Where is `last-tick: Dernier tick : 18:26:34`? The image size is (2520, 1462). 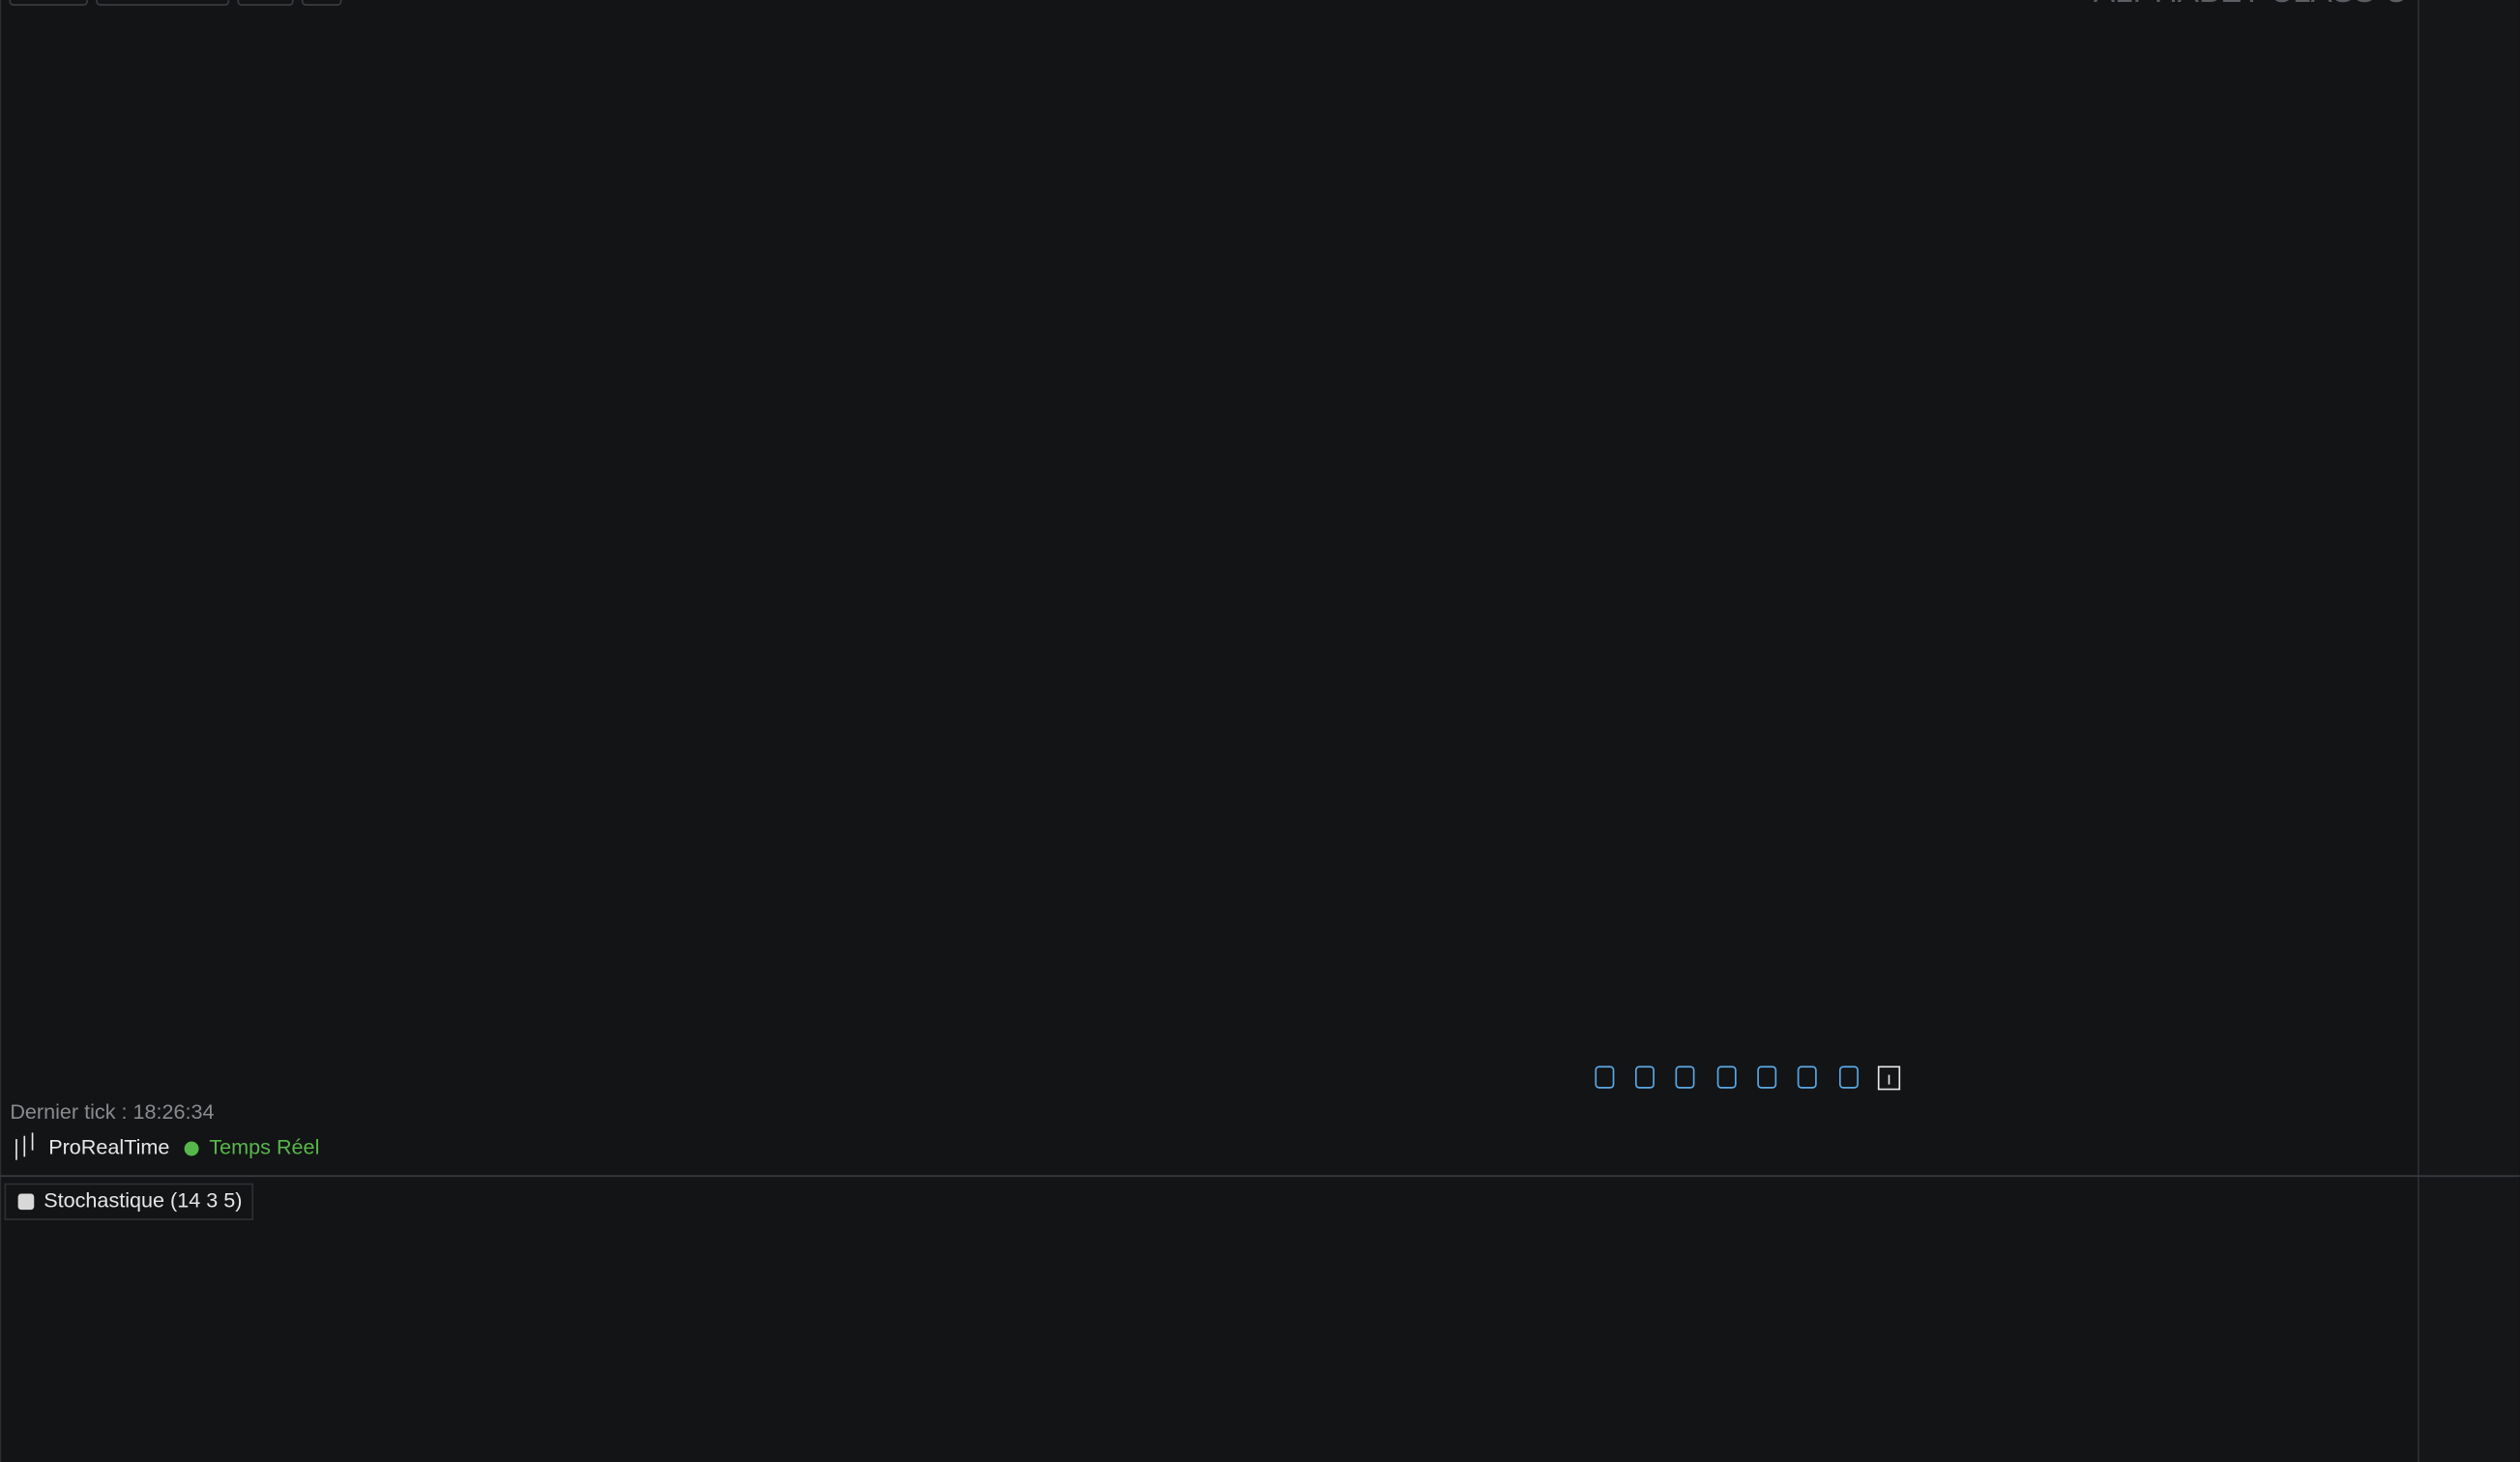 last-tick: Dernier tick : 18:26:34 is located at coordinates (112, 1111).